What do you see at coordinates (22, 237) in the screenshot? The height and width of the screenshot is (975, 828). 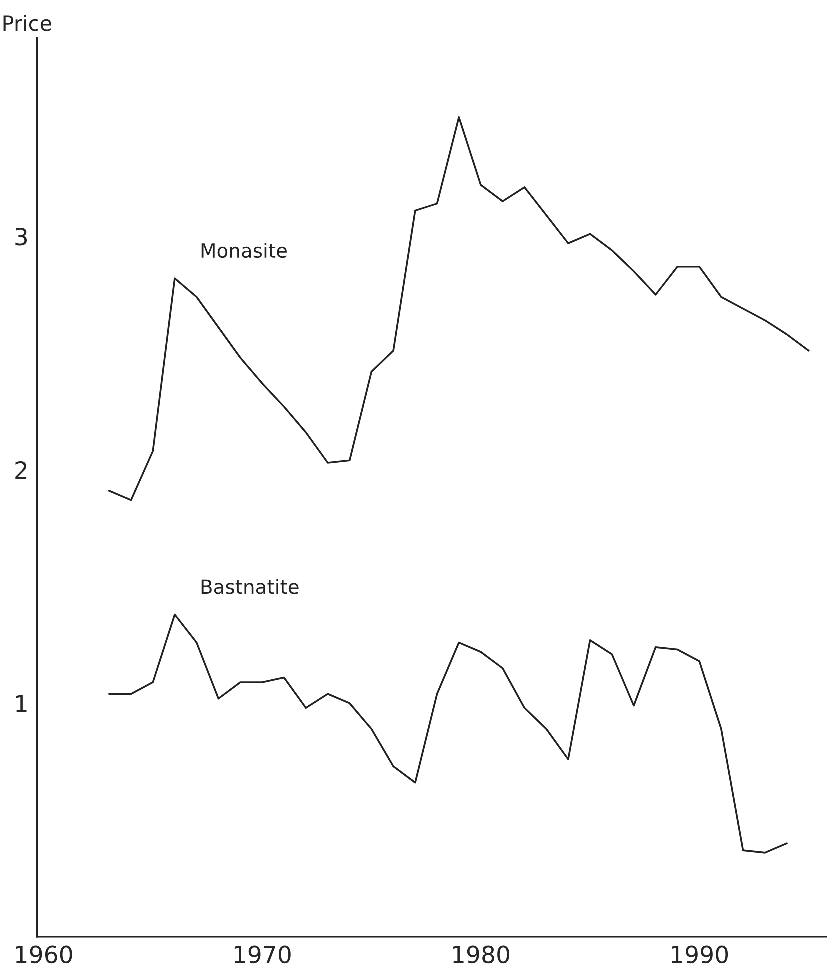 I see `y-tick-label: 3` at bounding box center [22, 237].